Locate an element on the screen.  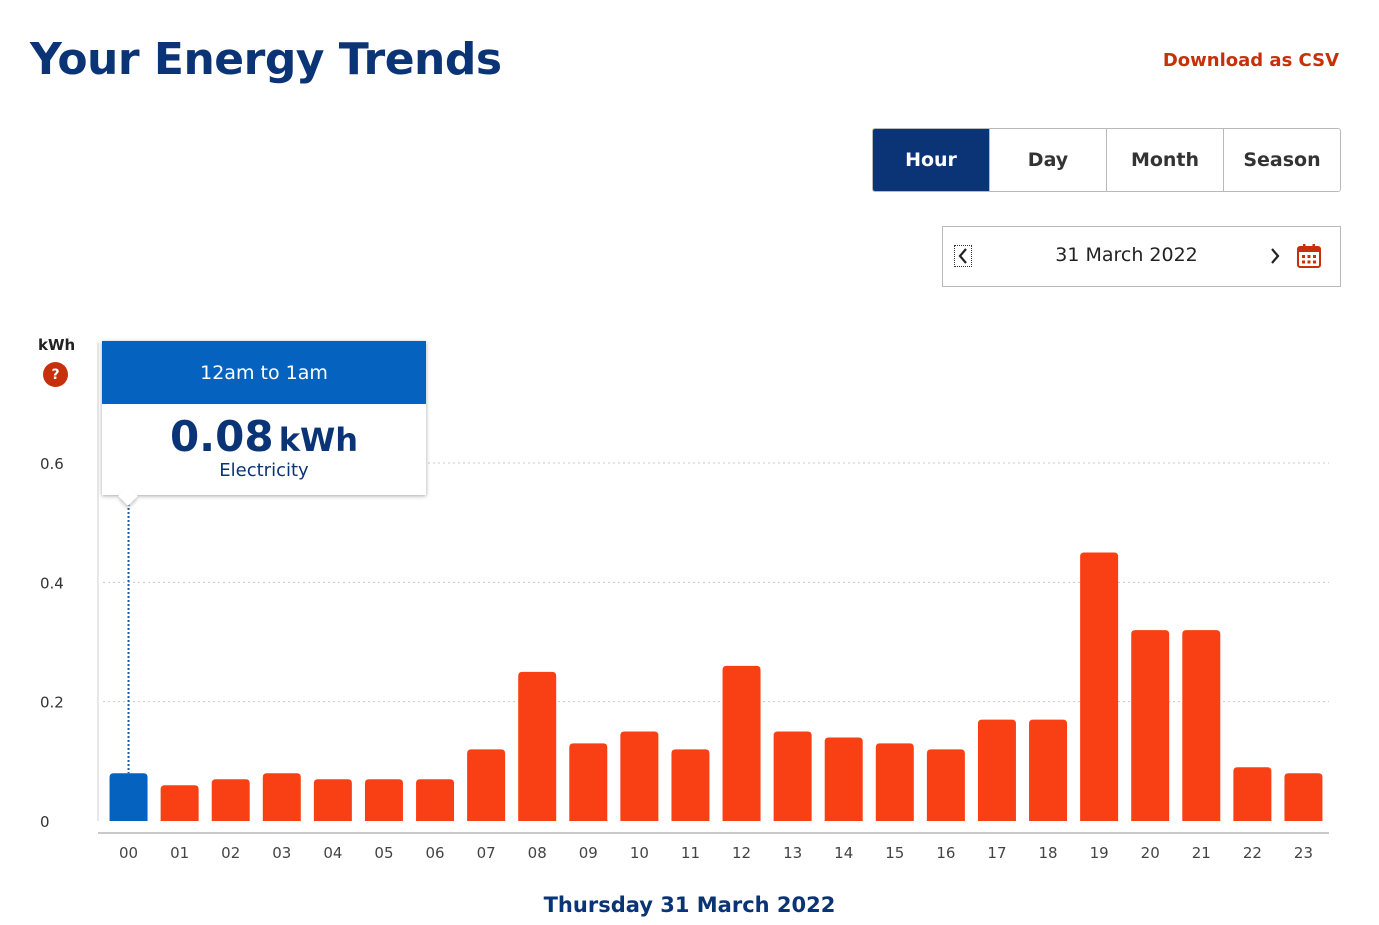
x-tick-label: 11 is located at coordinates (690, 853).